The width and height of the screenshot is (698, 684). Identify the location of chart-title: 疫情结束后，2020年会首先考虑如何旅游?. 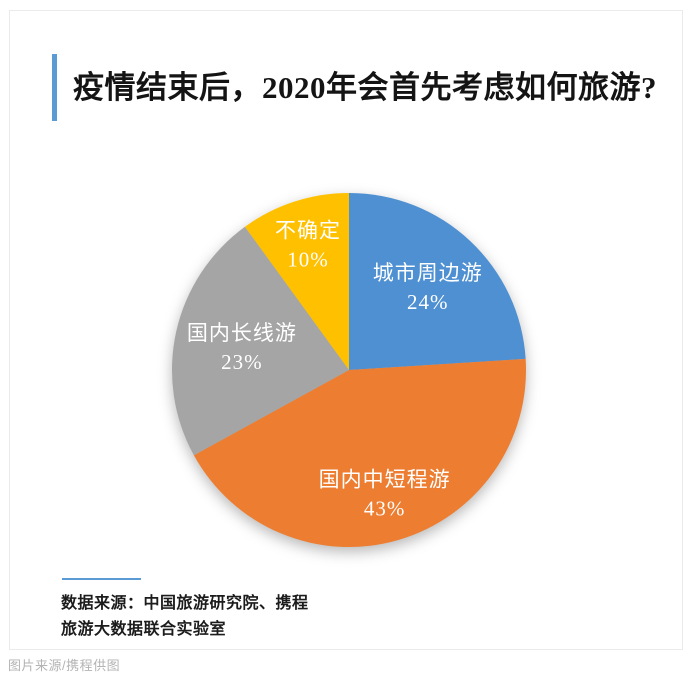
(365, 87).